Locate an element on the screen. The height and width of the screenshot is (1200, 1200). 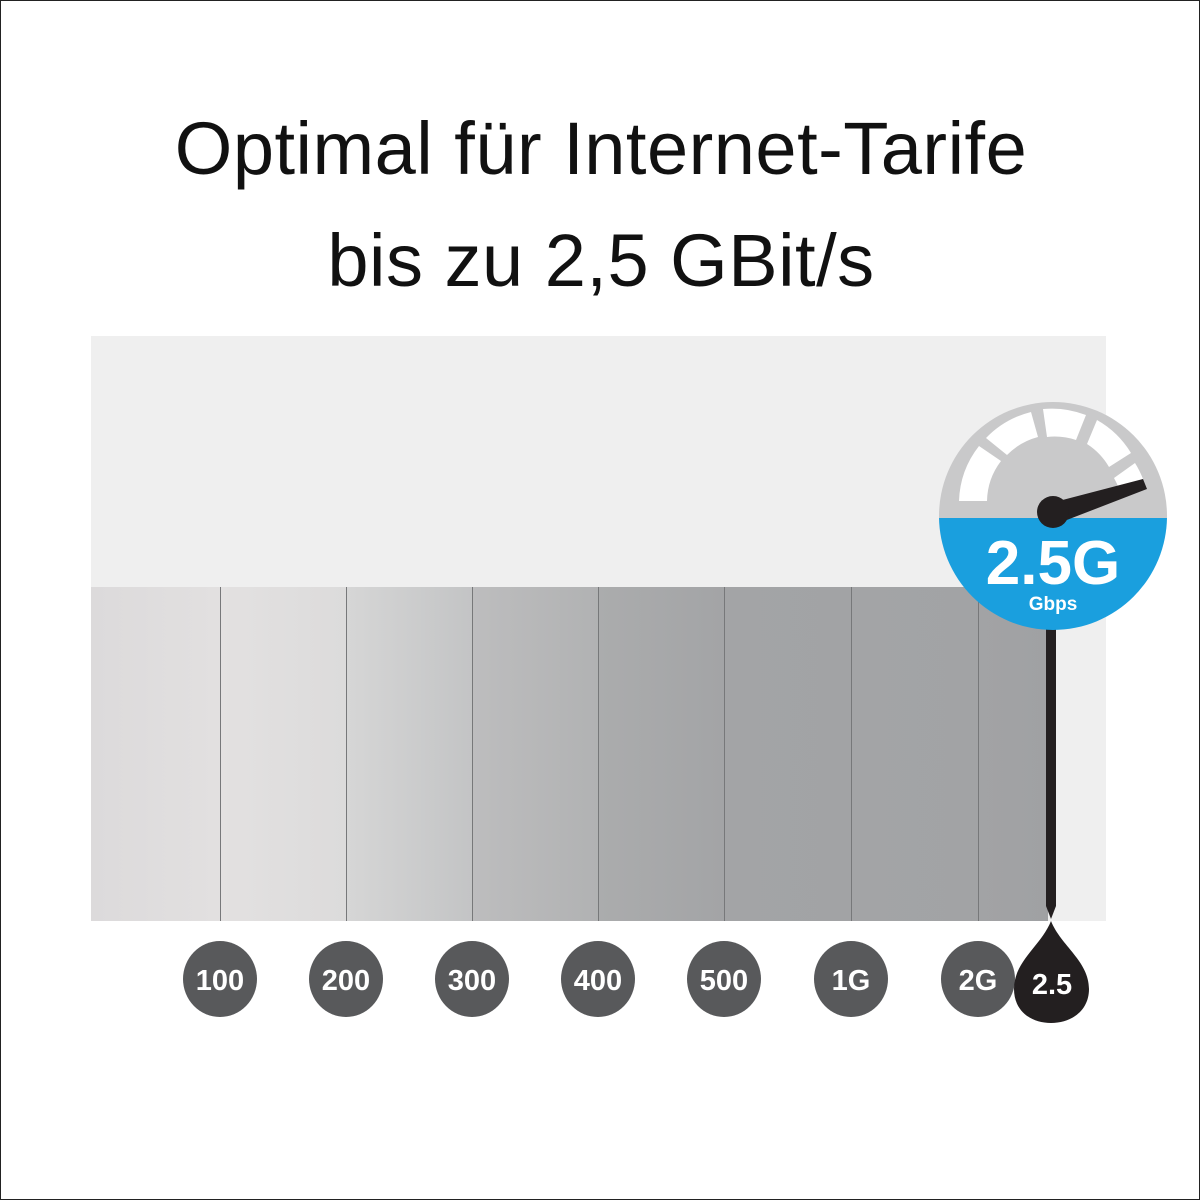
current-speed-marker: 2.5 is located at coordinates (1051, 972).